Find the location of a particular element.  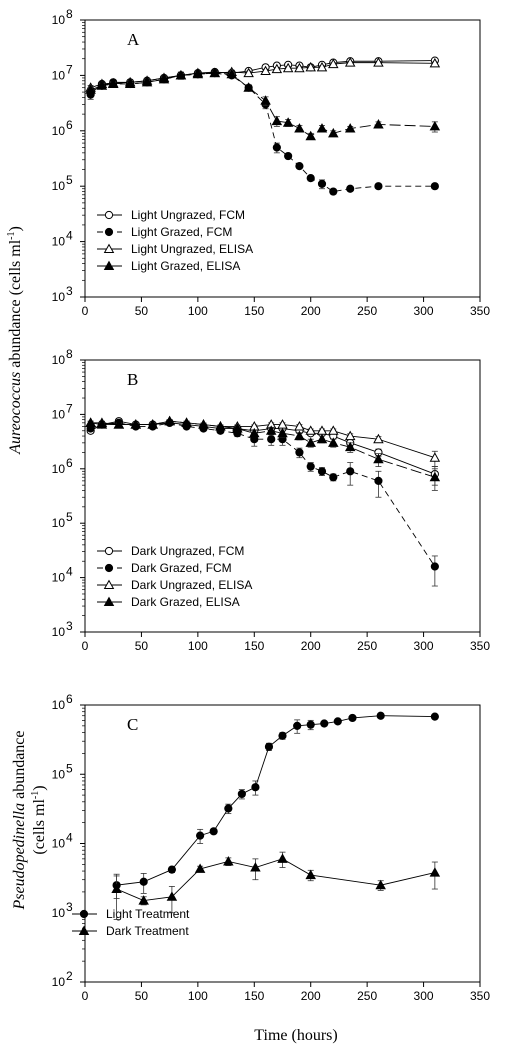

x-tick-label: 150 is located at coordinates (254, 311).